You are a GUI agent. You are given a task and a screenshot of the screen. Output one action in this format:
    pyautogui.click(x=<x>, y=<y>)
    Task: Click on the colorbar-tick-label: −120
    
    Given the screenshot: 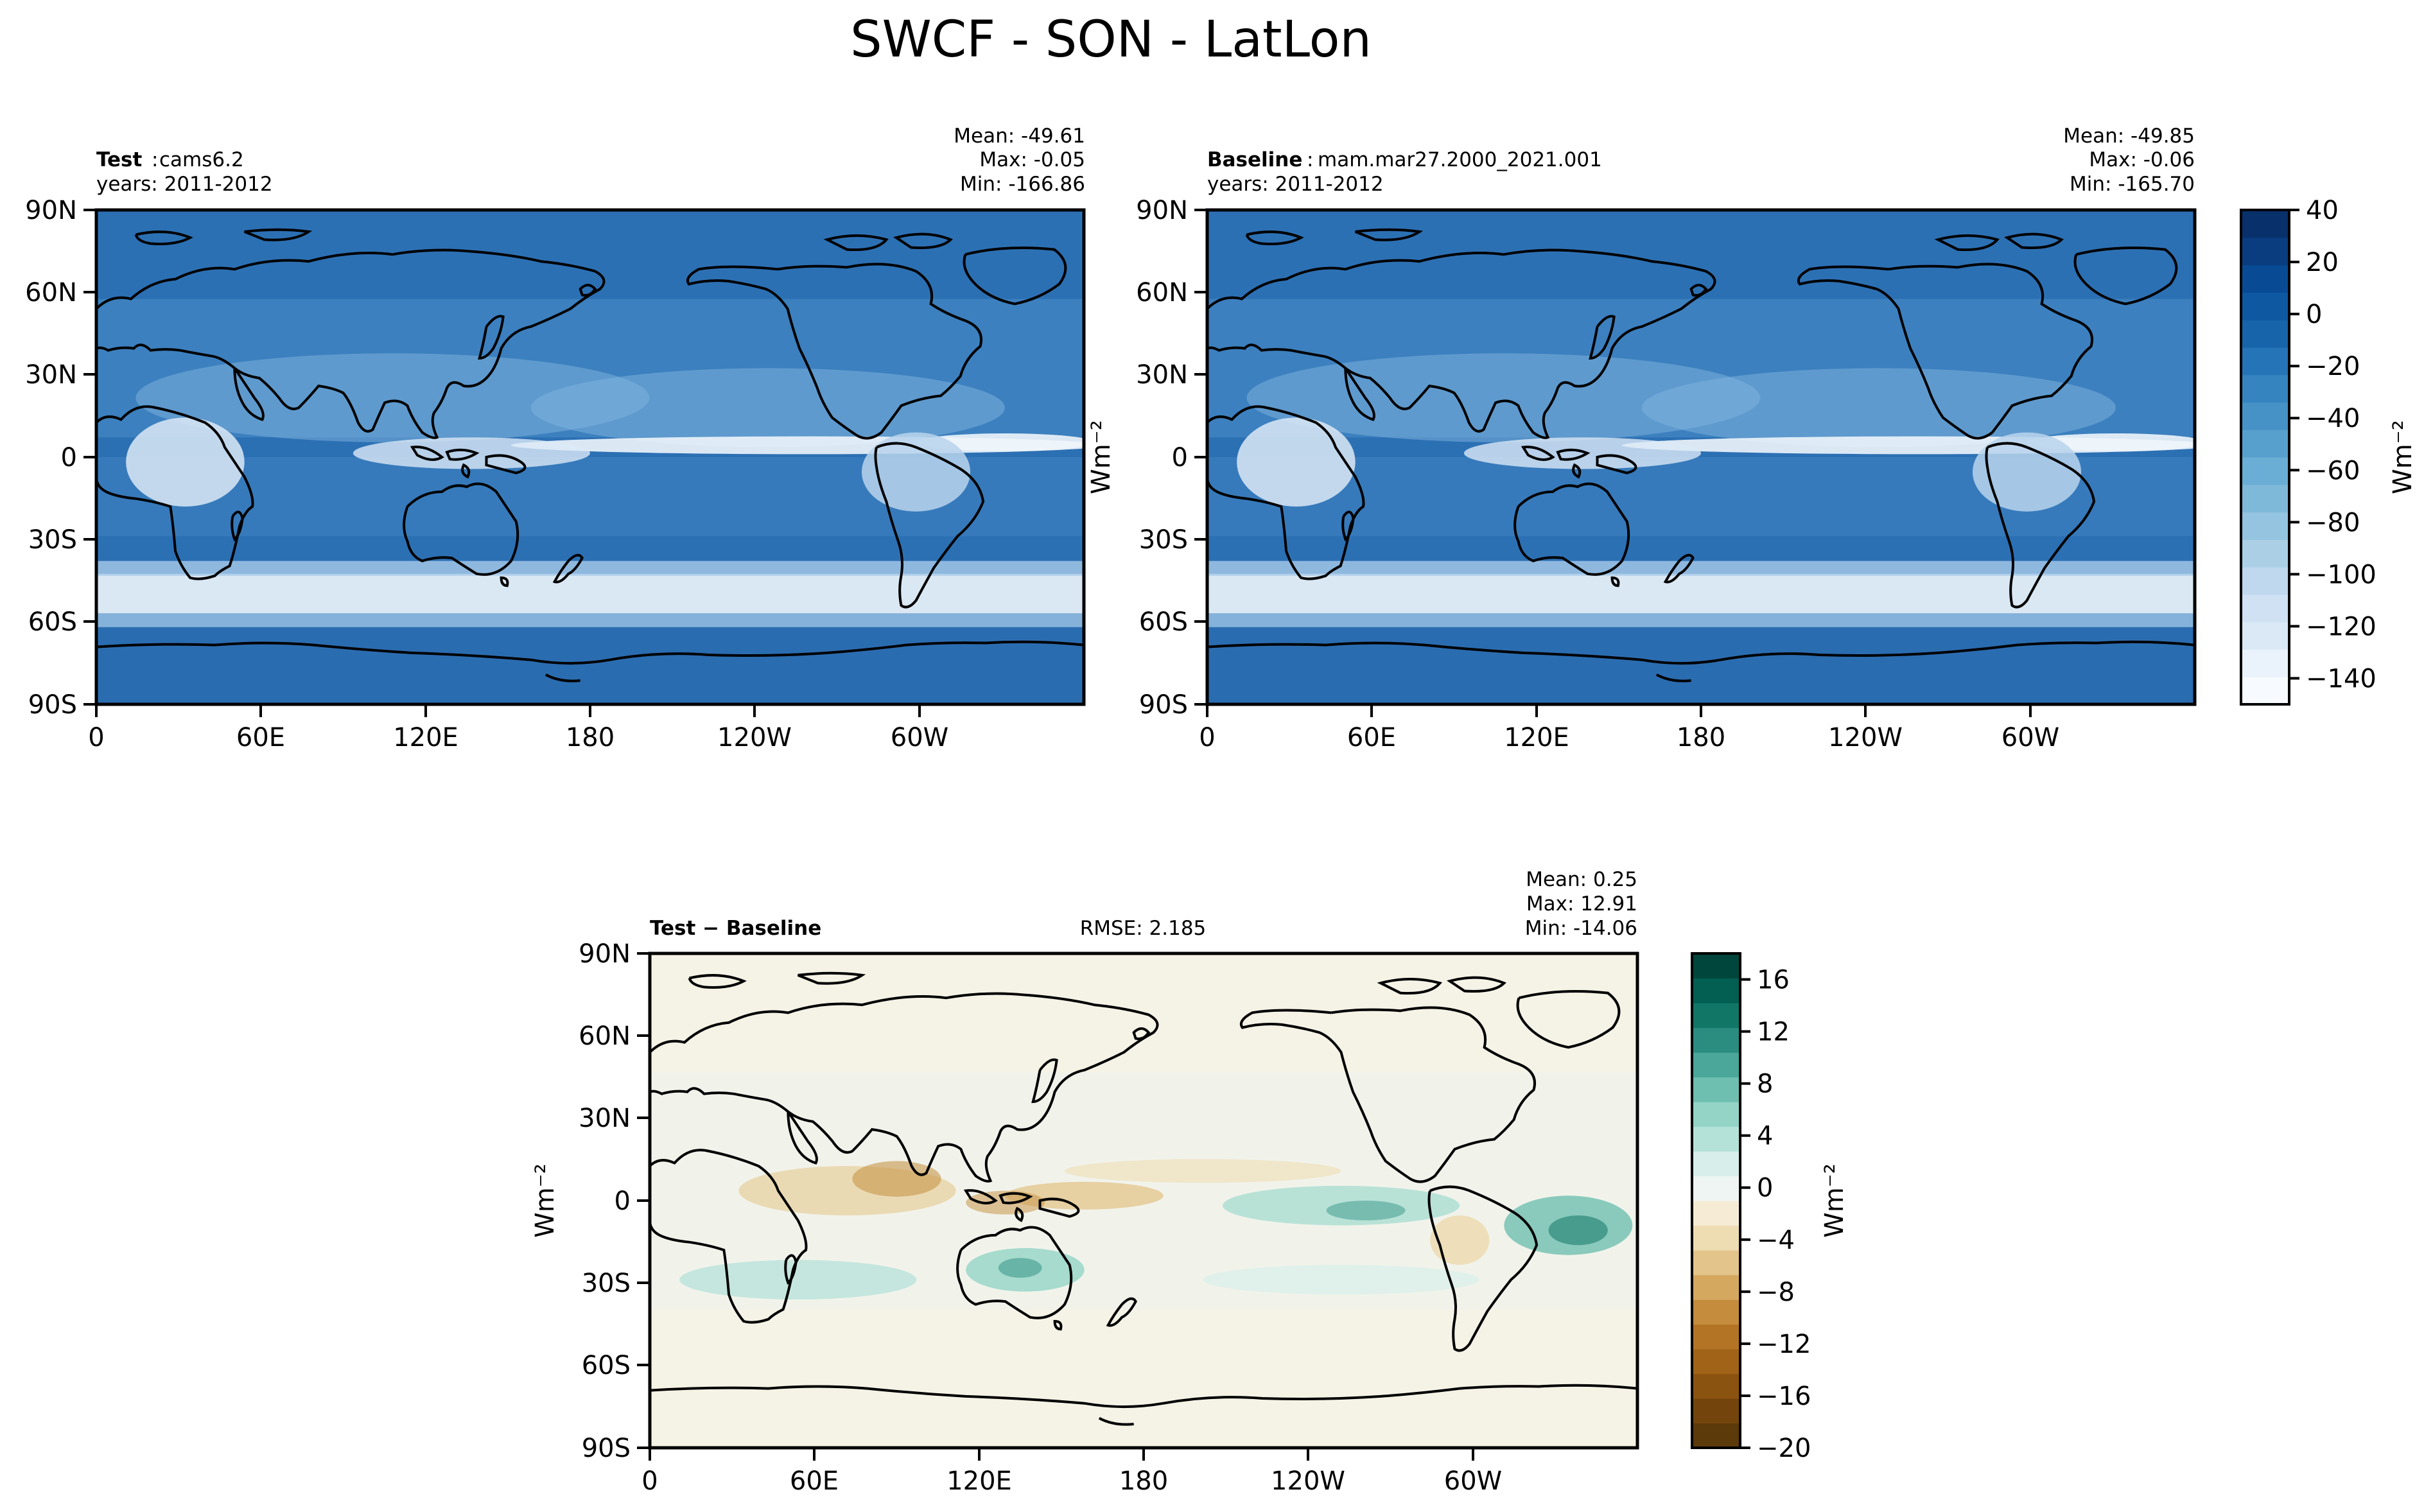 What is the action you would take?
    pyautogui.click(x=2341, y=626)
    